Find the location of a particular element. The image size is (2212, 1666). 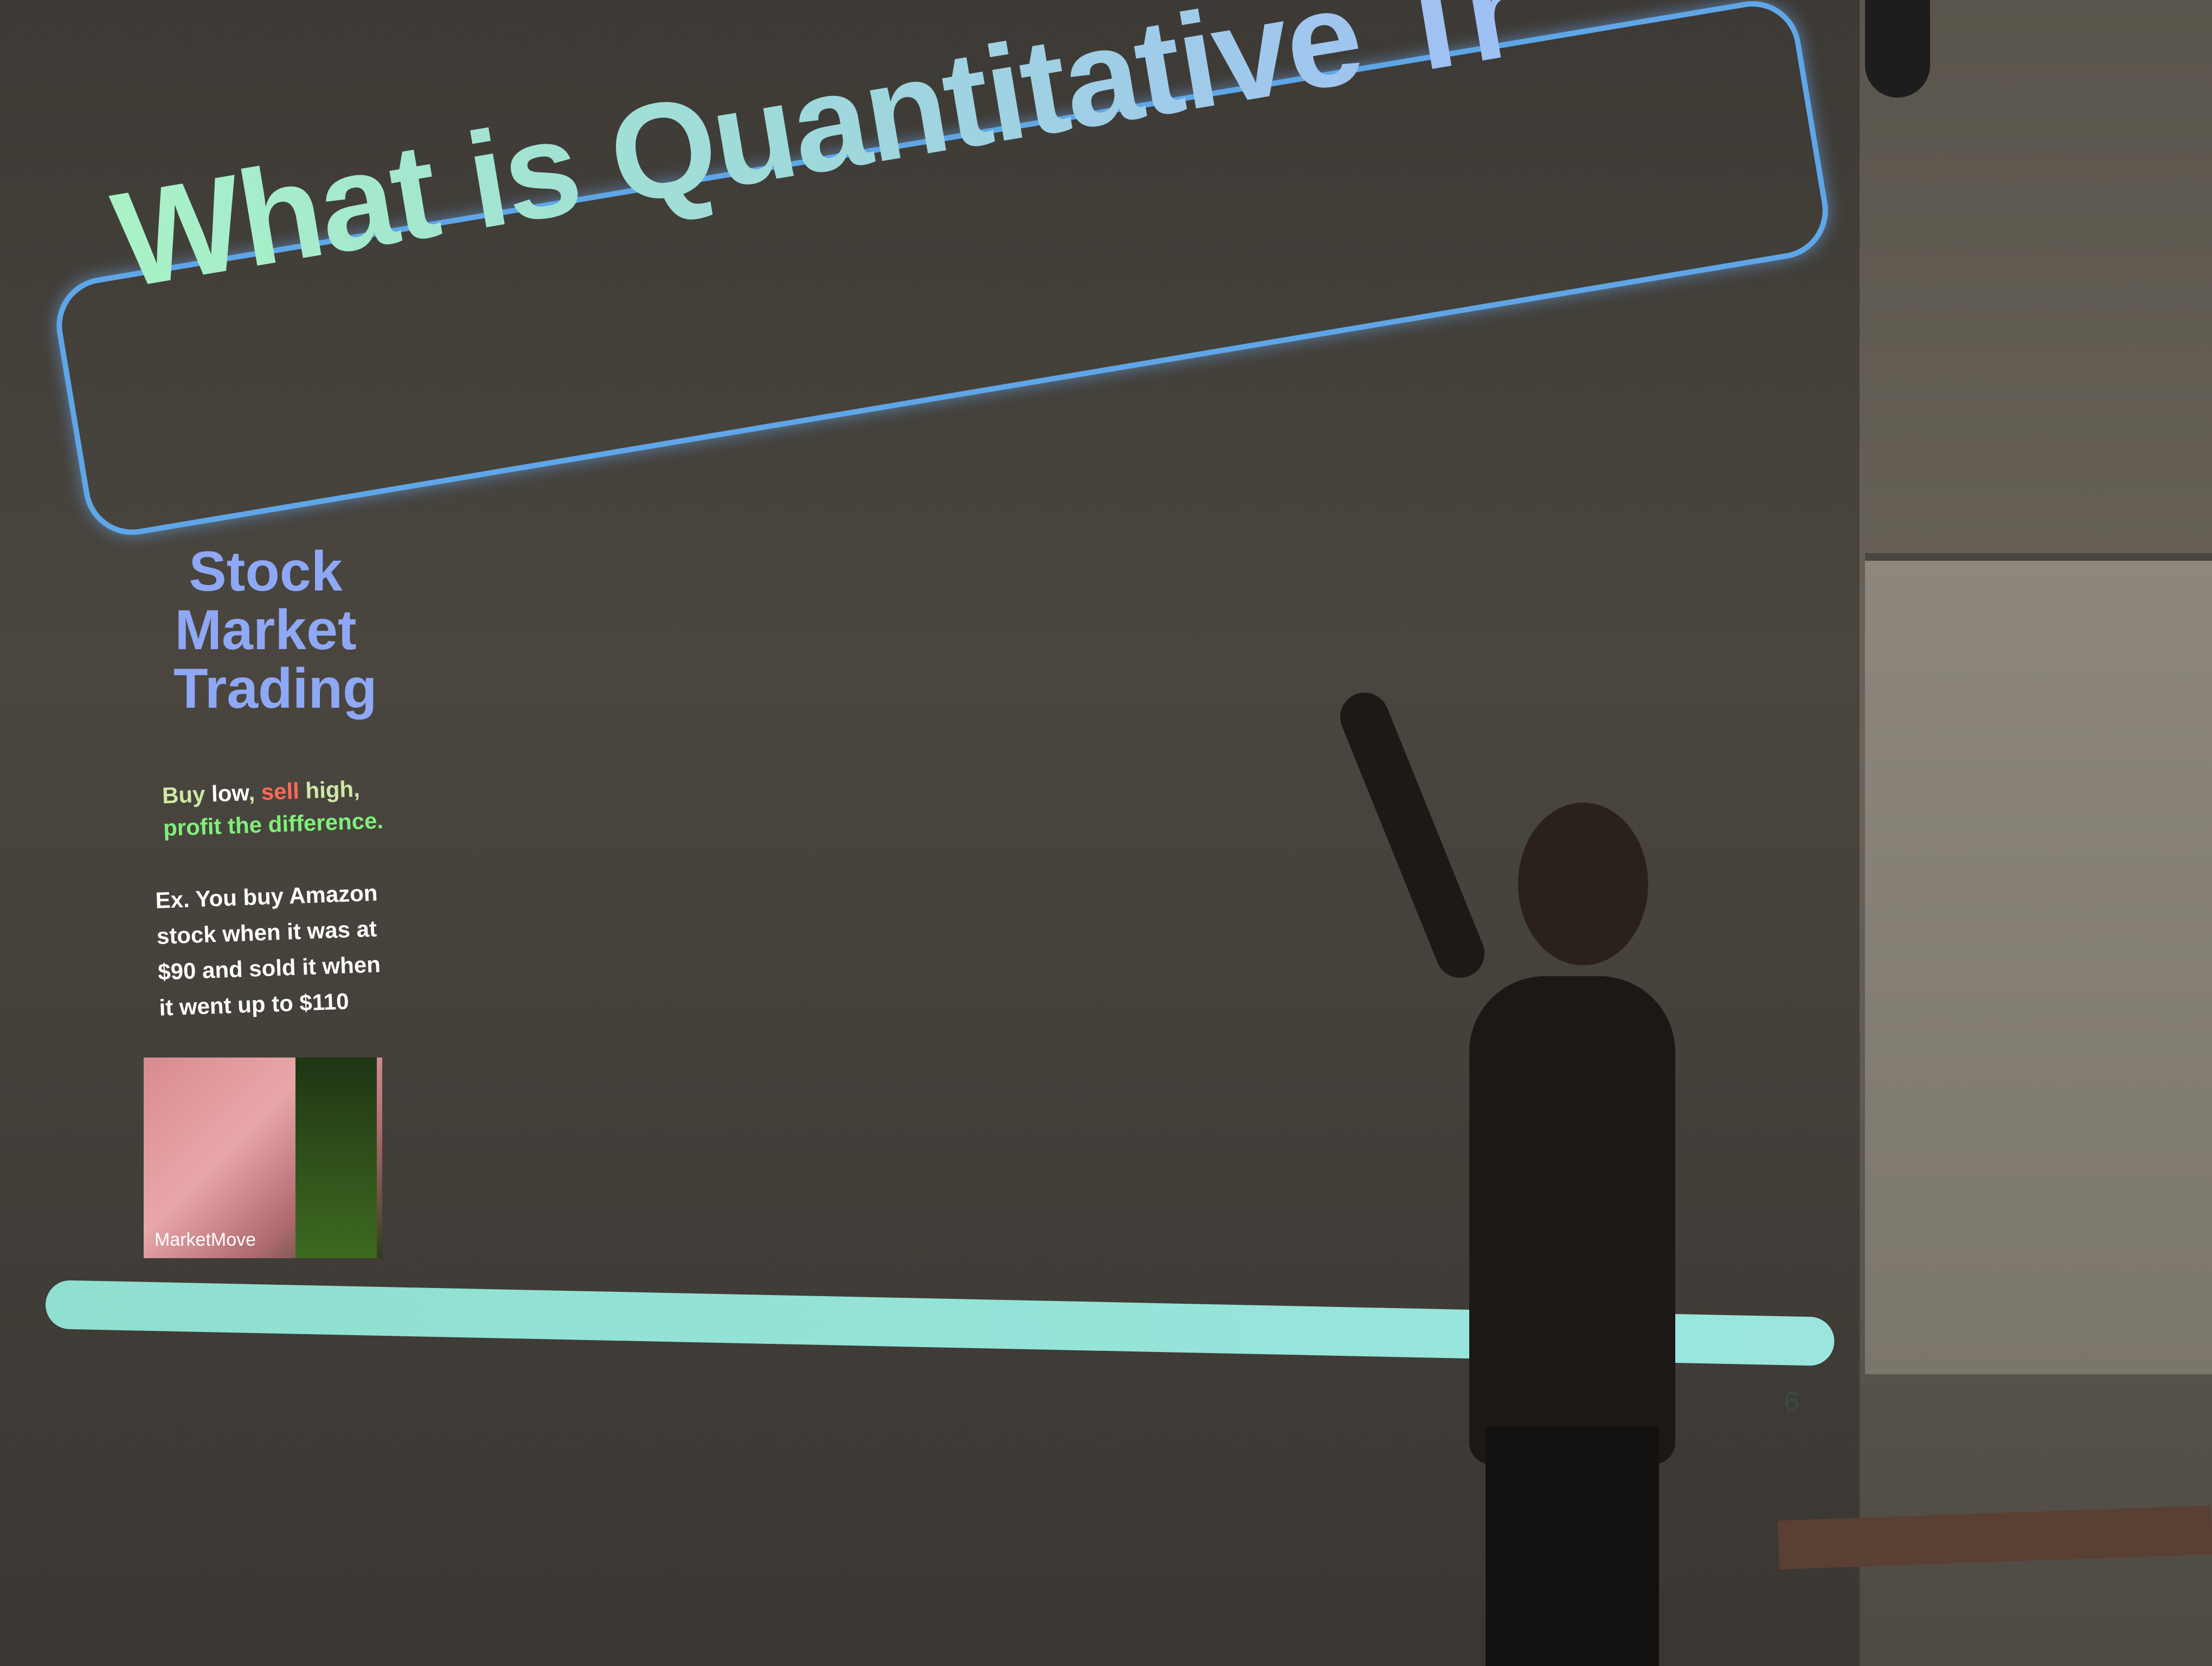

wall-clock is located at coordinates (1897, 49).